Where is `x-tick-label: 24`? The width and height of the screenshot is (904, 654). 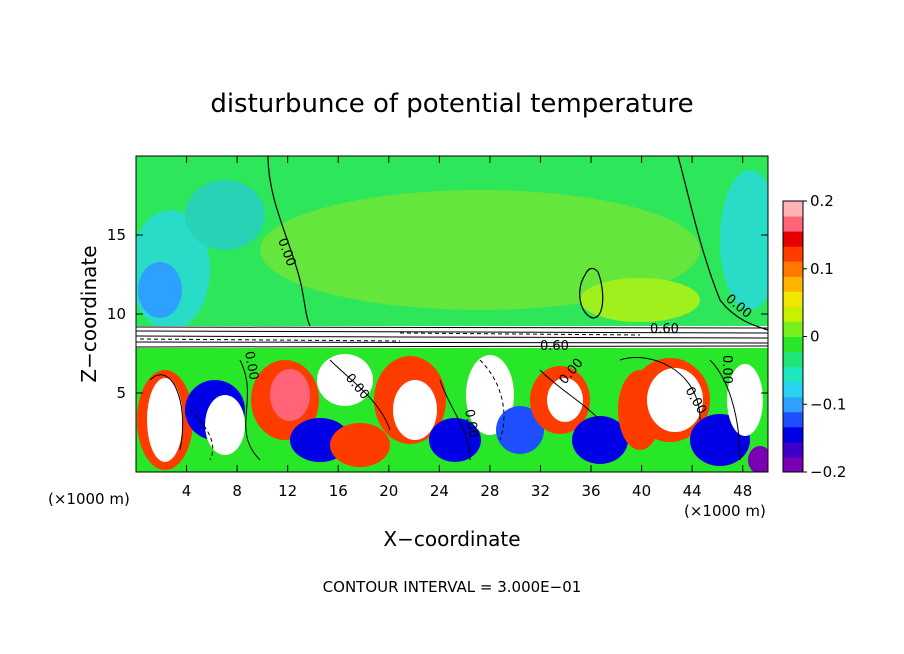 x-tick-label: 24 is located at coordinates (439, 491).